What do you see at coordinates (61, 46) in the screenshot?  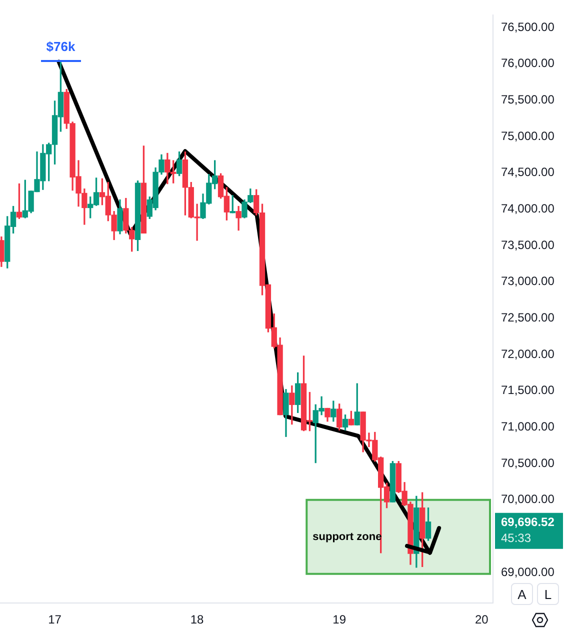 I see `annotation: $76k` at bounding box center [61, 46].